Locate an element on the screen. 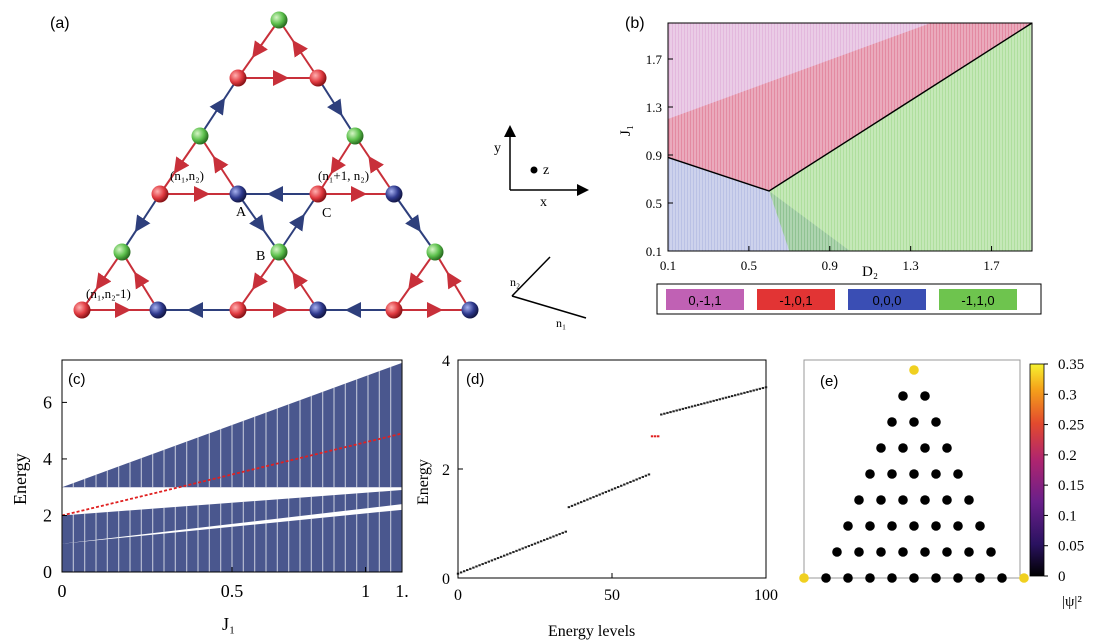  legend-label: -1,0,1 is located at coordinates (795, 300).